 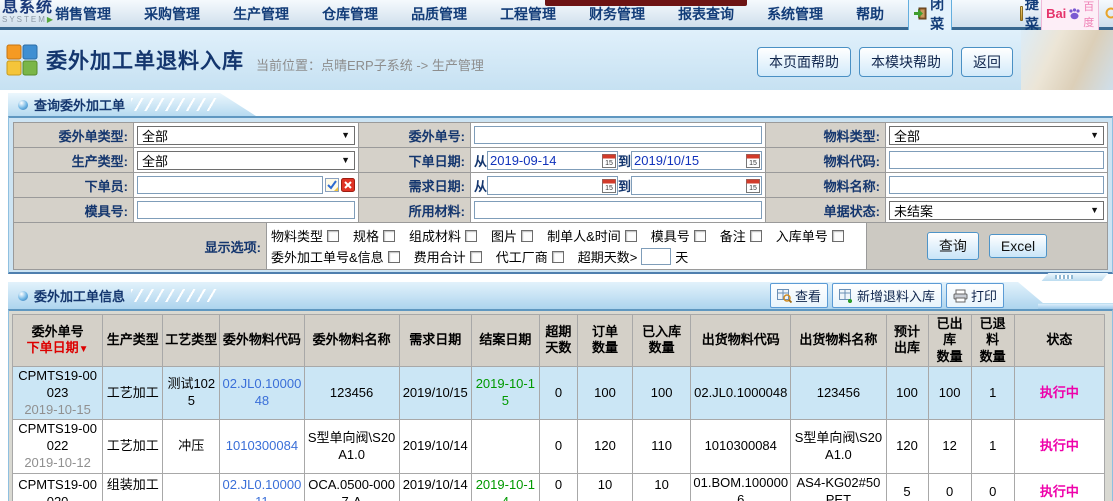 I want to click on section-bullet-icon, so click(x=23, y=104).